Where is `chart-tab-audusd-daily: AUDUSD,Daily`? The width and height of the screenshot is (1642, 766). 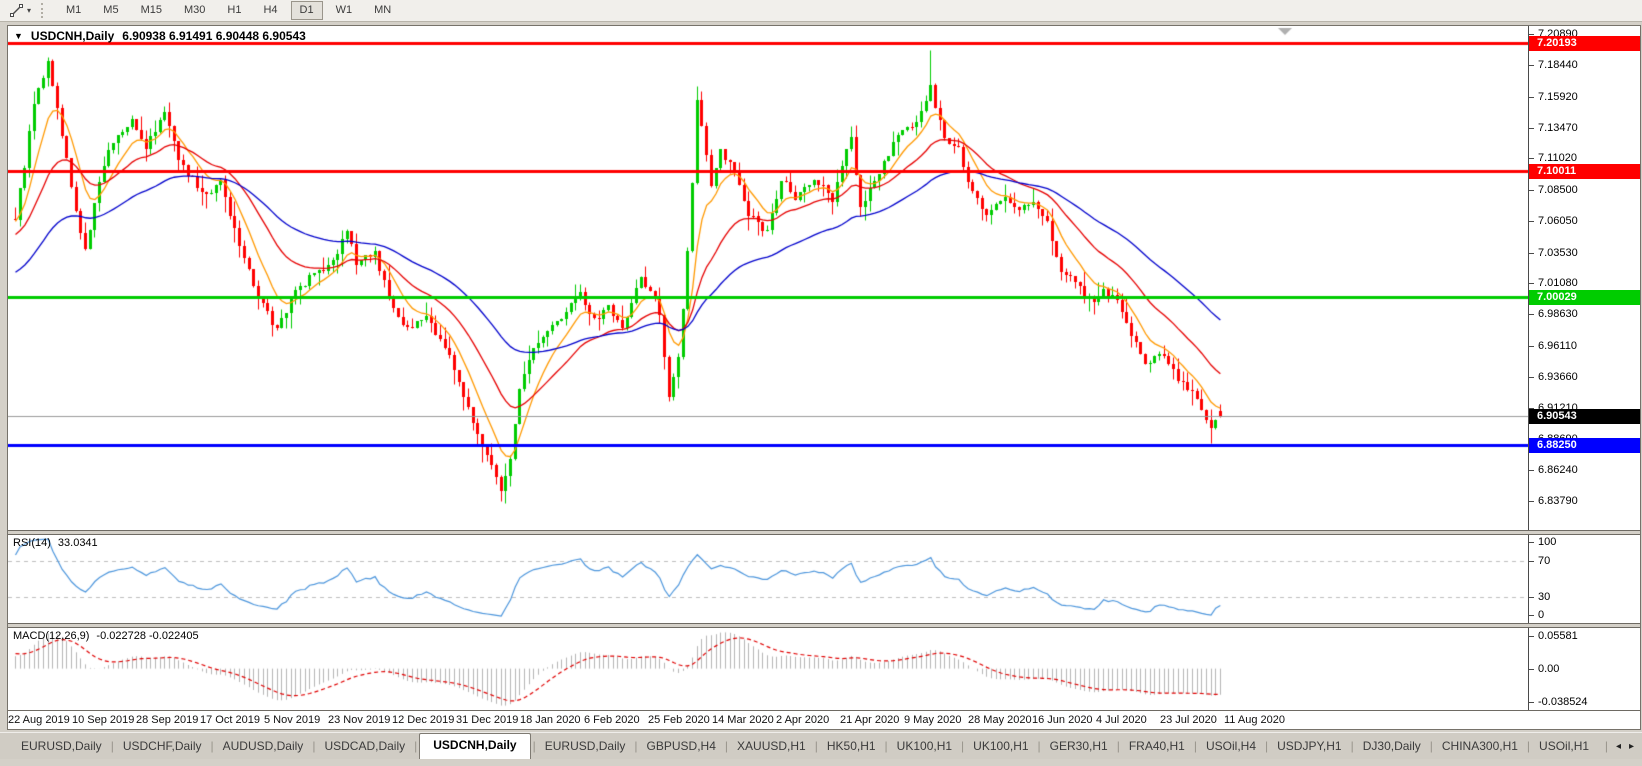
chart-tab-audusd-daily: AUDUSD,Daily is located at coordinates (263, 746).